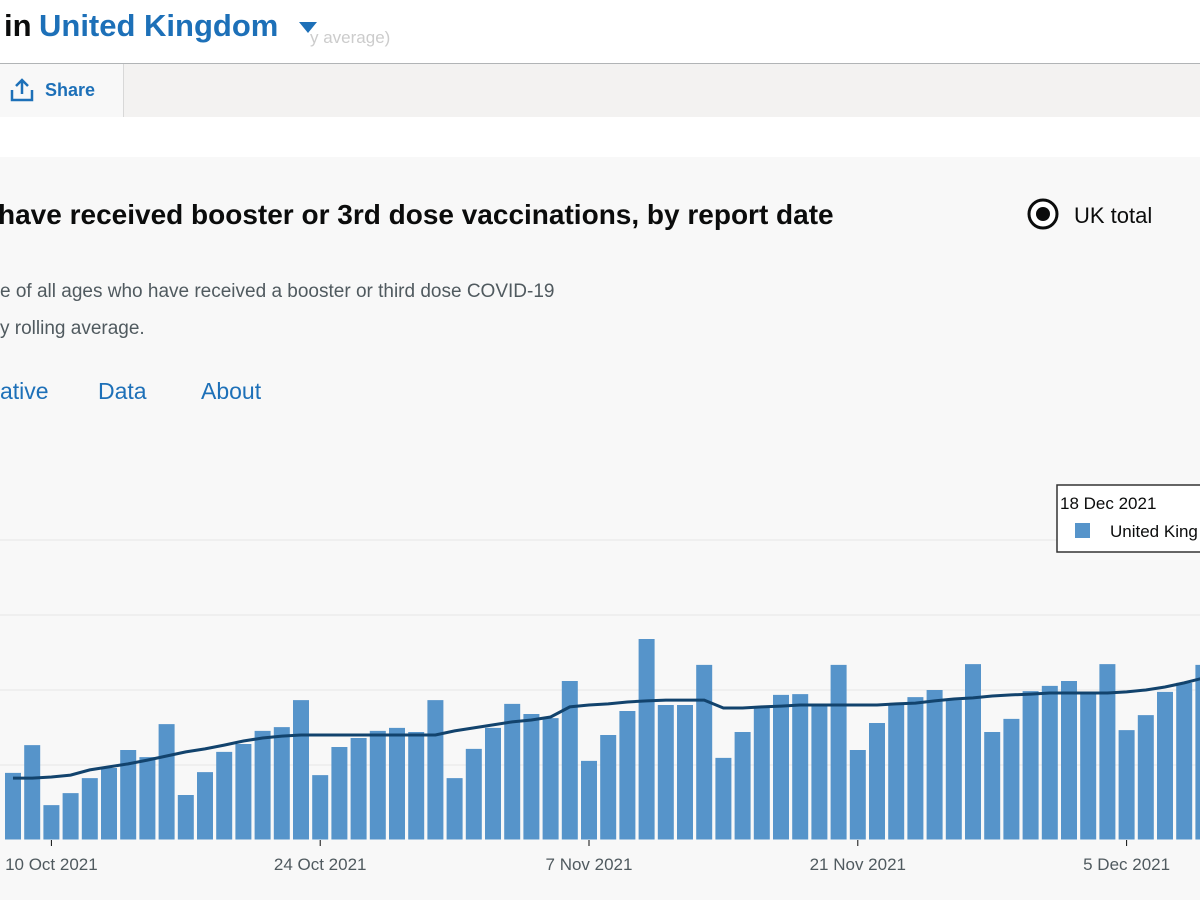  Describe the element at coordinates (600, 32) in the screenshot. I see `header: y average) in United Kingdom` at that location.